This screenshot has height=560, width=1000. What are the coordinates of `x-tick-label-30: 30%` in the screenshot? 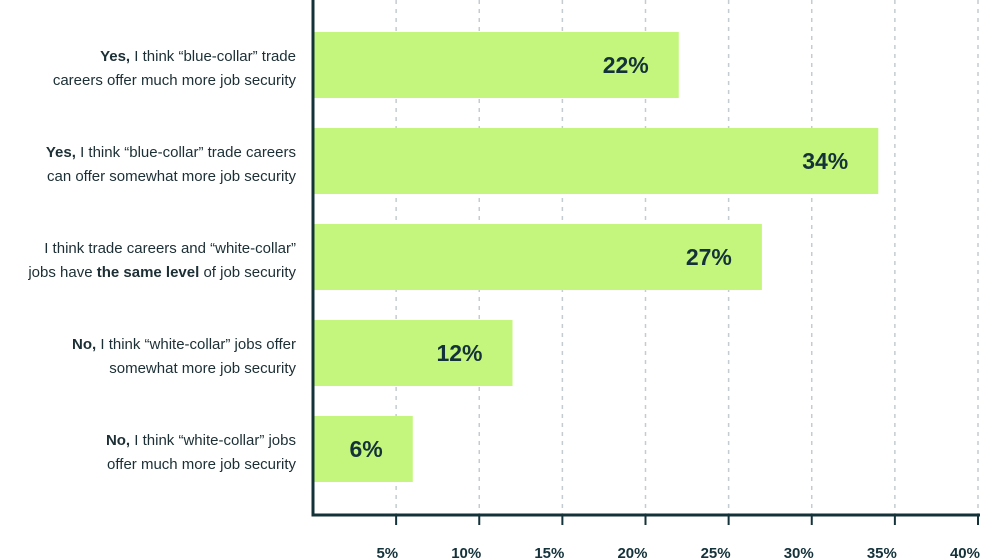 It's located at (799, 552).